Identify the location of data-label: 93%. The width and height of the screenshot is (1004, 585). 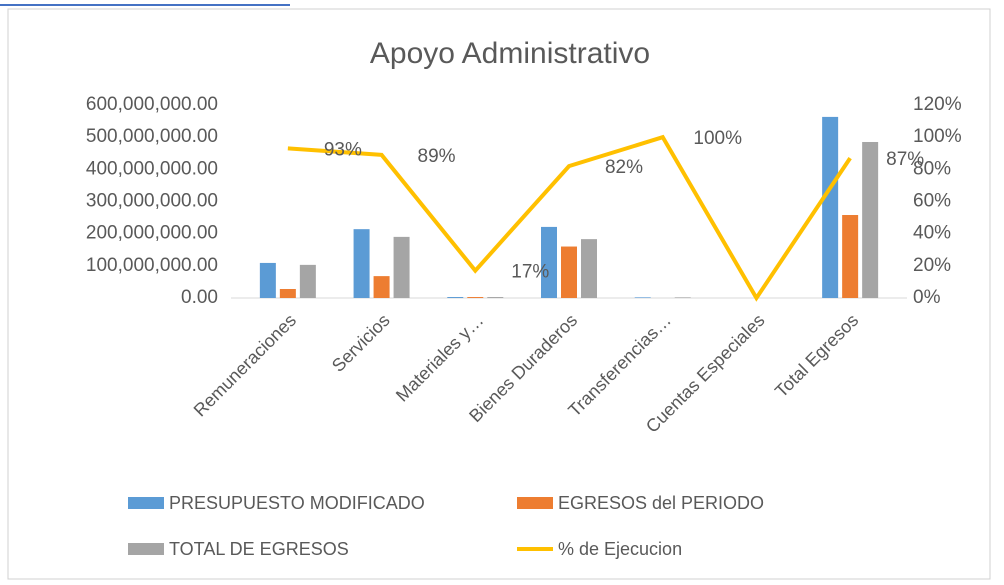
(343, 149).